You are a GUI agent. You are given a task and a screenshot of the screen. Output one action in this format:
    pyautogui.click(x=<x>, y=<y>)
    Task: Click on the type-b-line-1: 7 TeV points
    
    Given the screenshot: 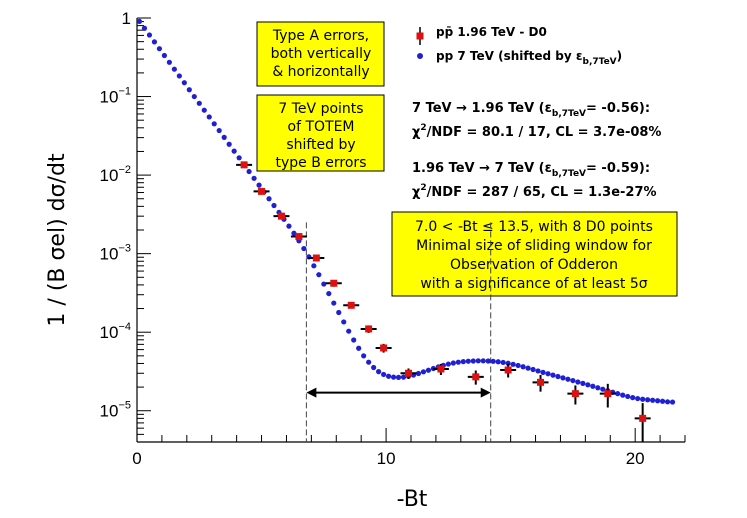 What is the action you would take?
    pyautogui.click(x=320, y=109)
    